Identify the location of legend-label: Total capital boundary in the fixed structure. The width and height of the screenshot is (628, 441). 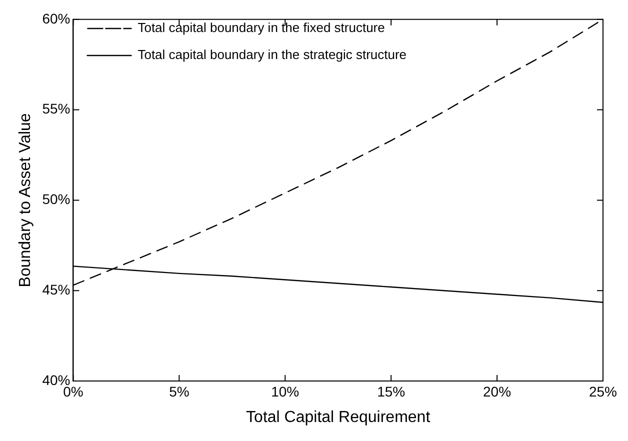
(261, 28).